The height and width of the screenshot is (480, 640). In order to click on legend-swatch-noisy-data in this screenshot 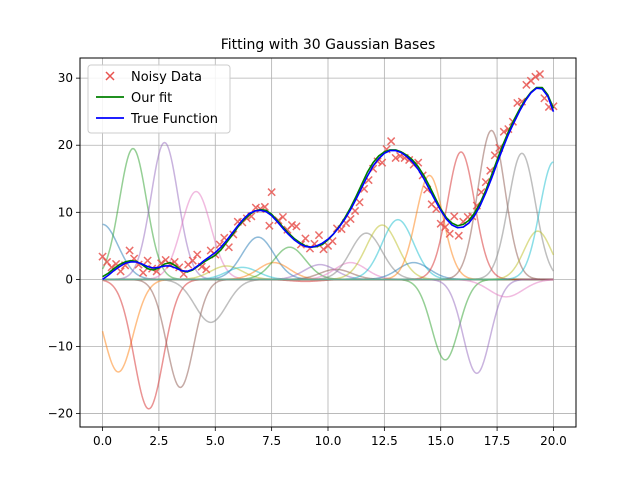, I will do `click(110, 76)`.